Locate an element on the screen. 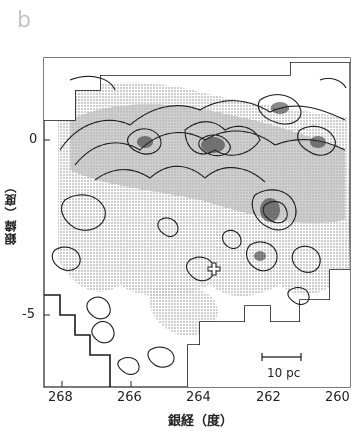 This screenshot has height=431, width=354. x-axis-label: 銀経（度） is located at coordinates (201, 421).